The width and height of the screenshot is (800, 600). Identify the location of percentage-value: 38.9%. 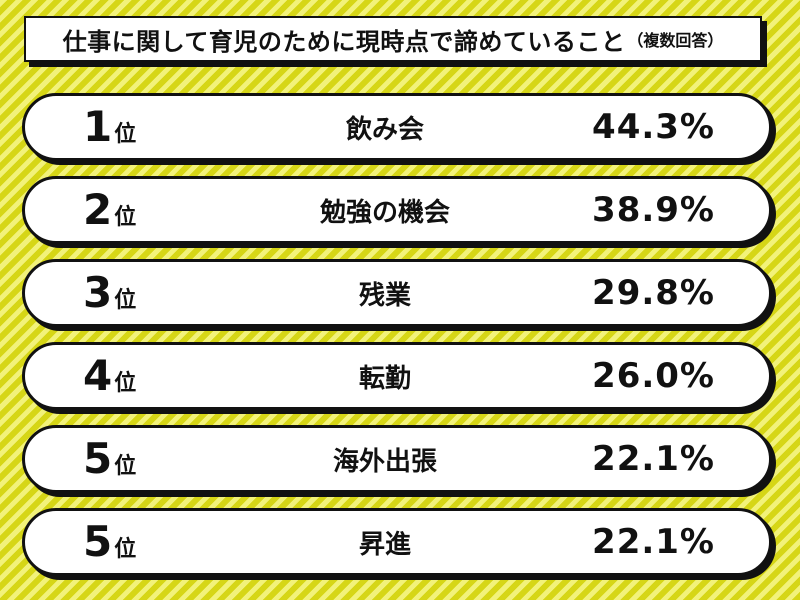
(653, 210).